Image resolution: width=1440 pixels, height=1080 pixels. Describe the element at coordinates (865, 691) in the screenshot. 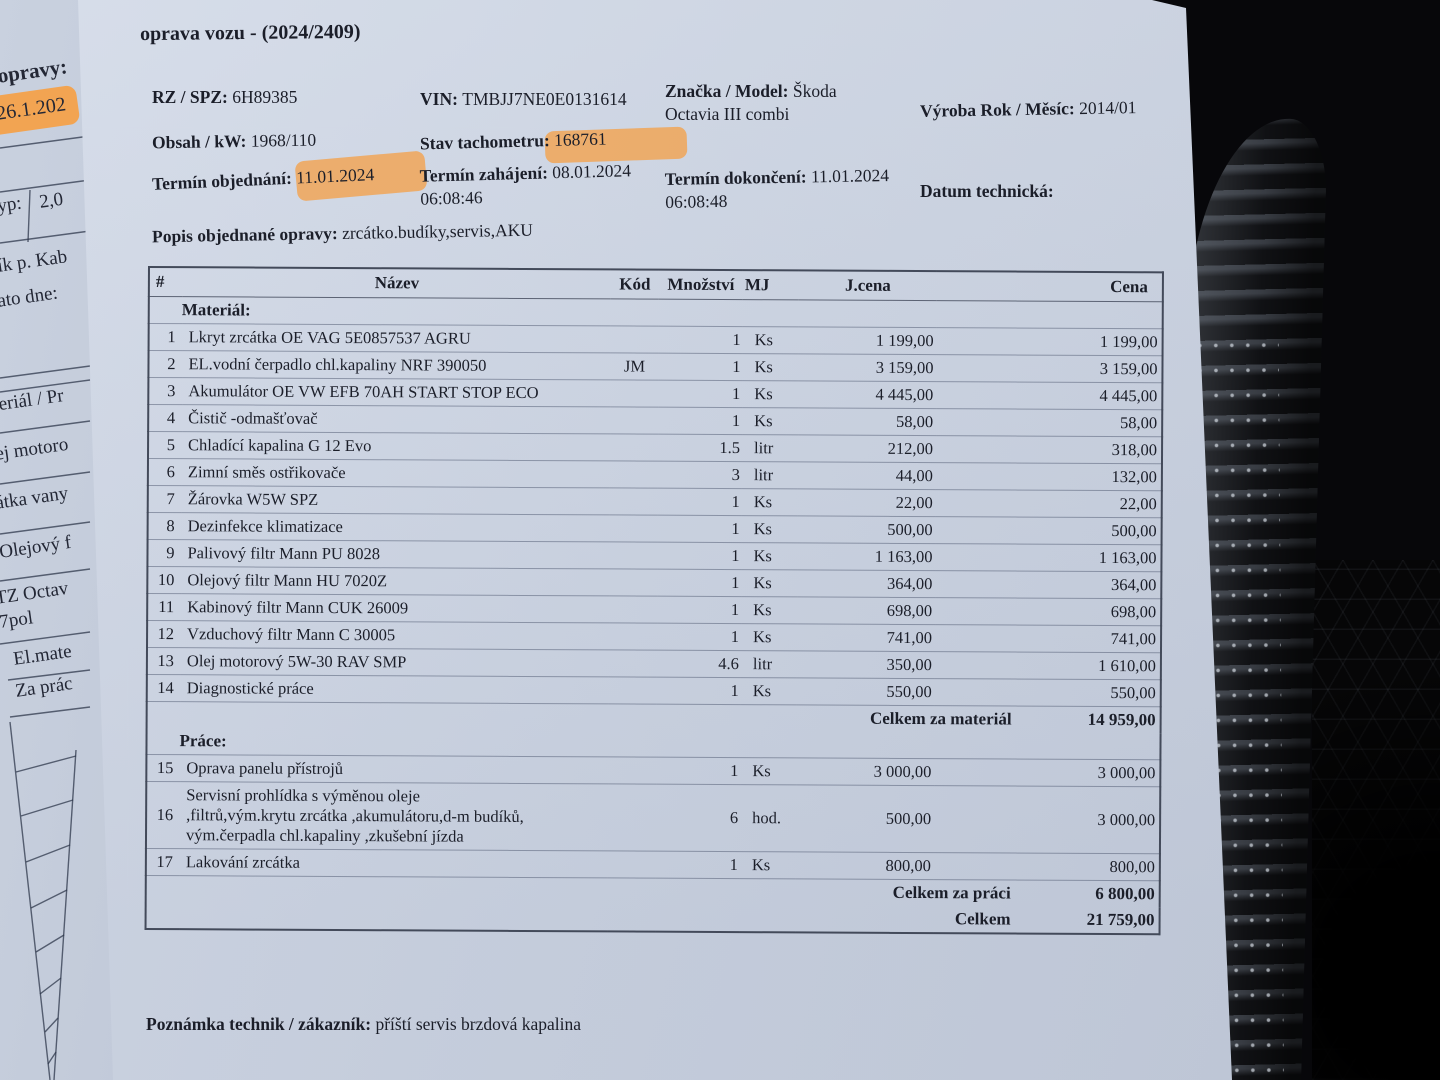

I see `cell-unit-price: 550,00` at that location.